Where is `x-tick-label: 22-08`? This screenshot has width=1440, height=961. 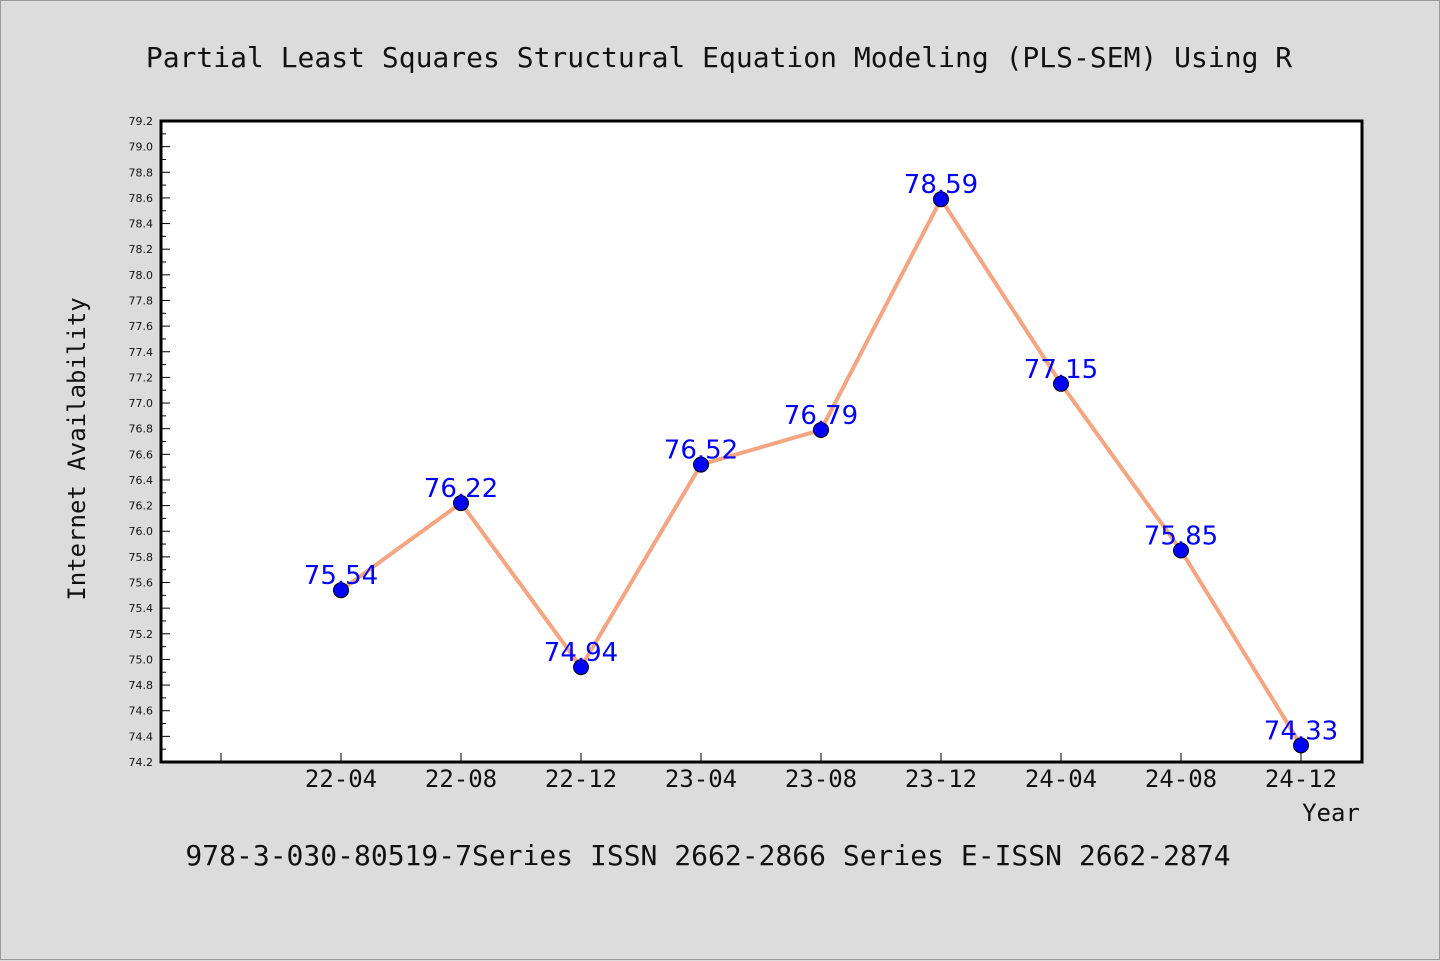 x-tick-label: 22-08 is located at coordinates (461, 779).